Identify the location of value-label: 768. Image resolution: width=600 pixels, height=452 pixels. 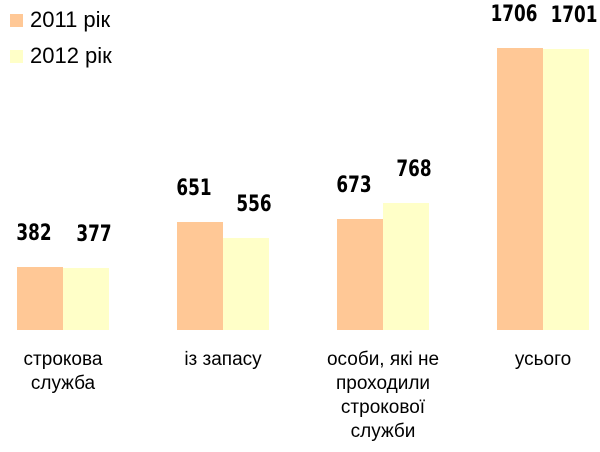
(414, 170).